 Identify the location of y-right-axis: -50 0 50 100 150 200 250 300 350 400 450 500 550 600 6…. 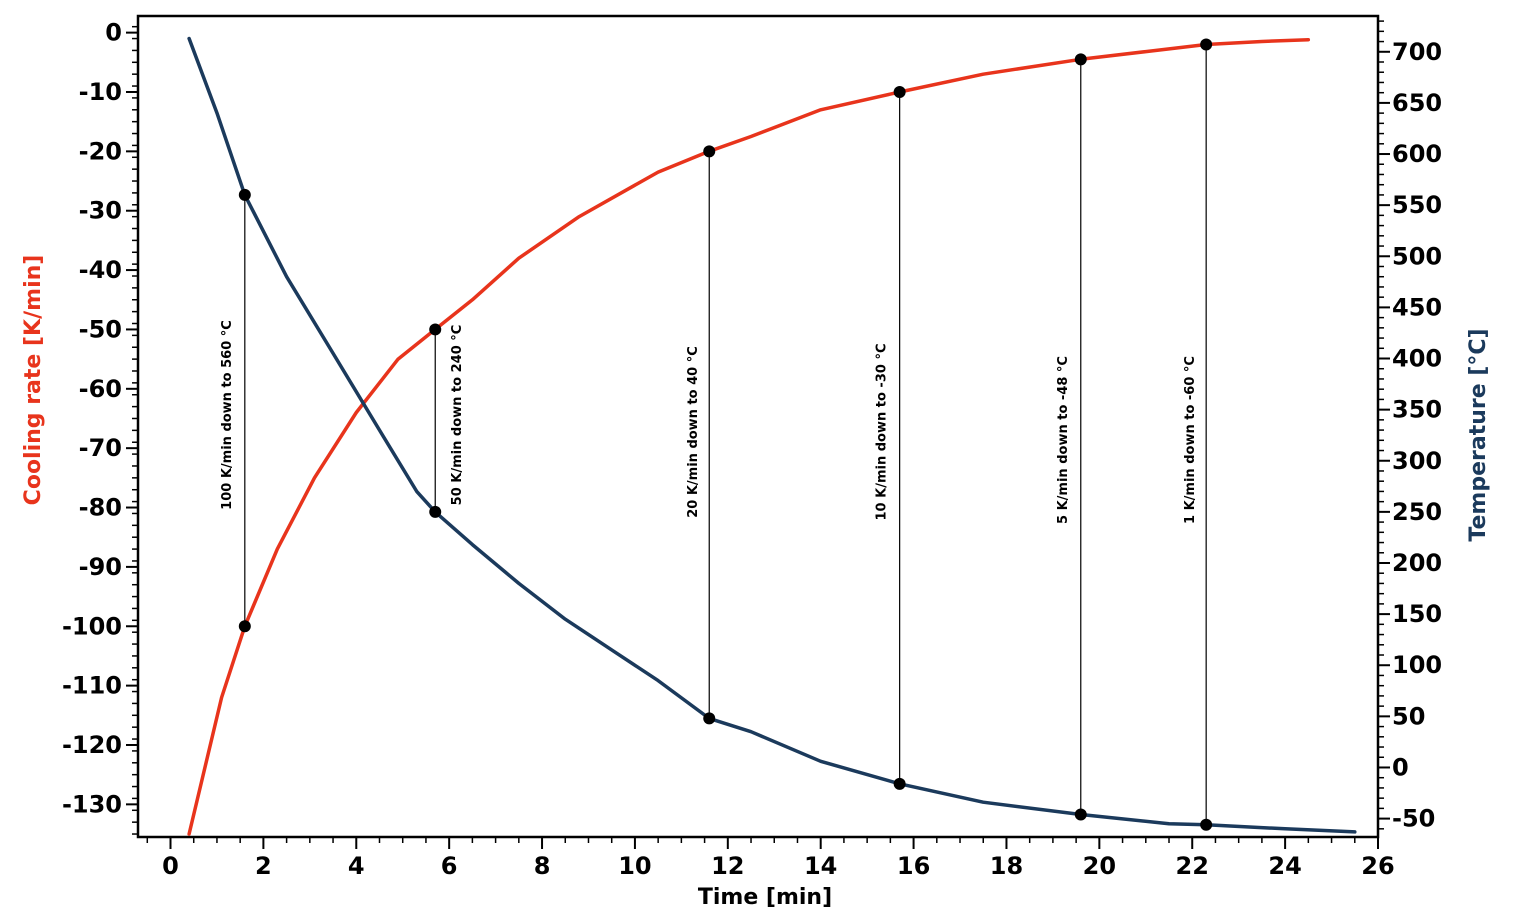
(1410, 426).